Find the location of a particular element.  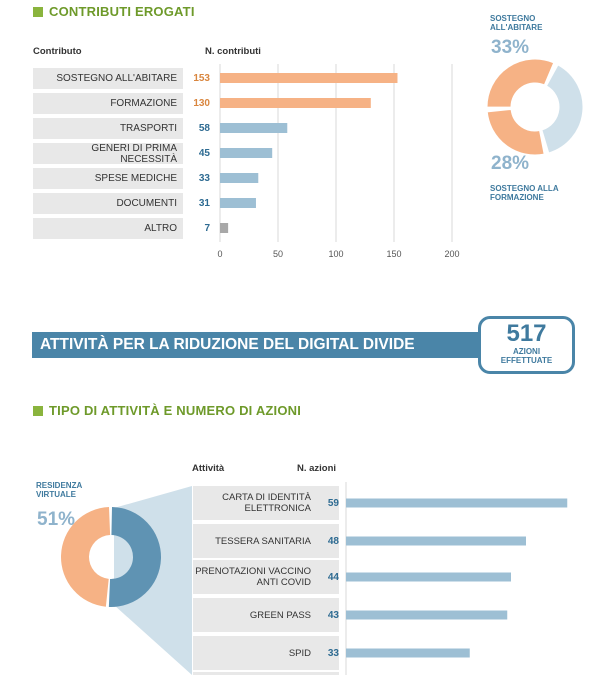

data-label: 7 is located at coordinates (207, 228).